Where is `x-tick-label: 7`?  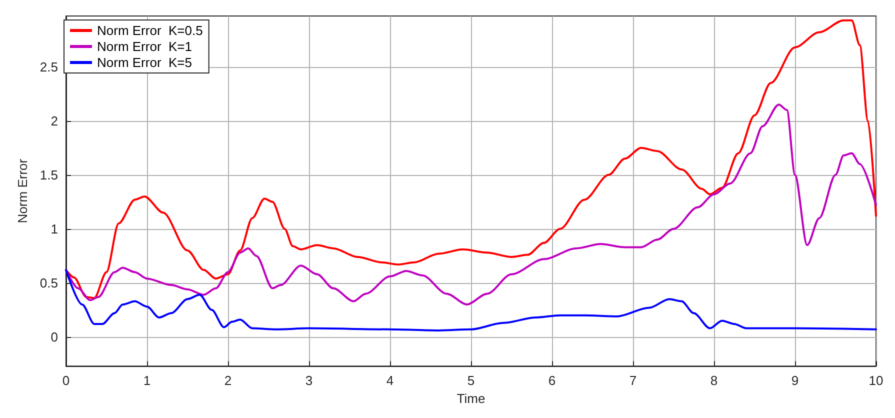 x-tick-label: 7 is located at coordinates (633, 380).